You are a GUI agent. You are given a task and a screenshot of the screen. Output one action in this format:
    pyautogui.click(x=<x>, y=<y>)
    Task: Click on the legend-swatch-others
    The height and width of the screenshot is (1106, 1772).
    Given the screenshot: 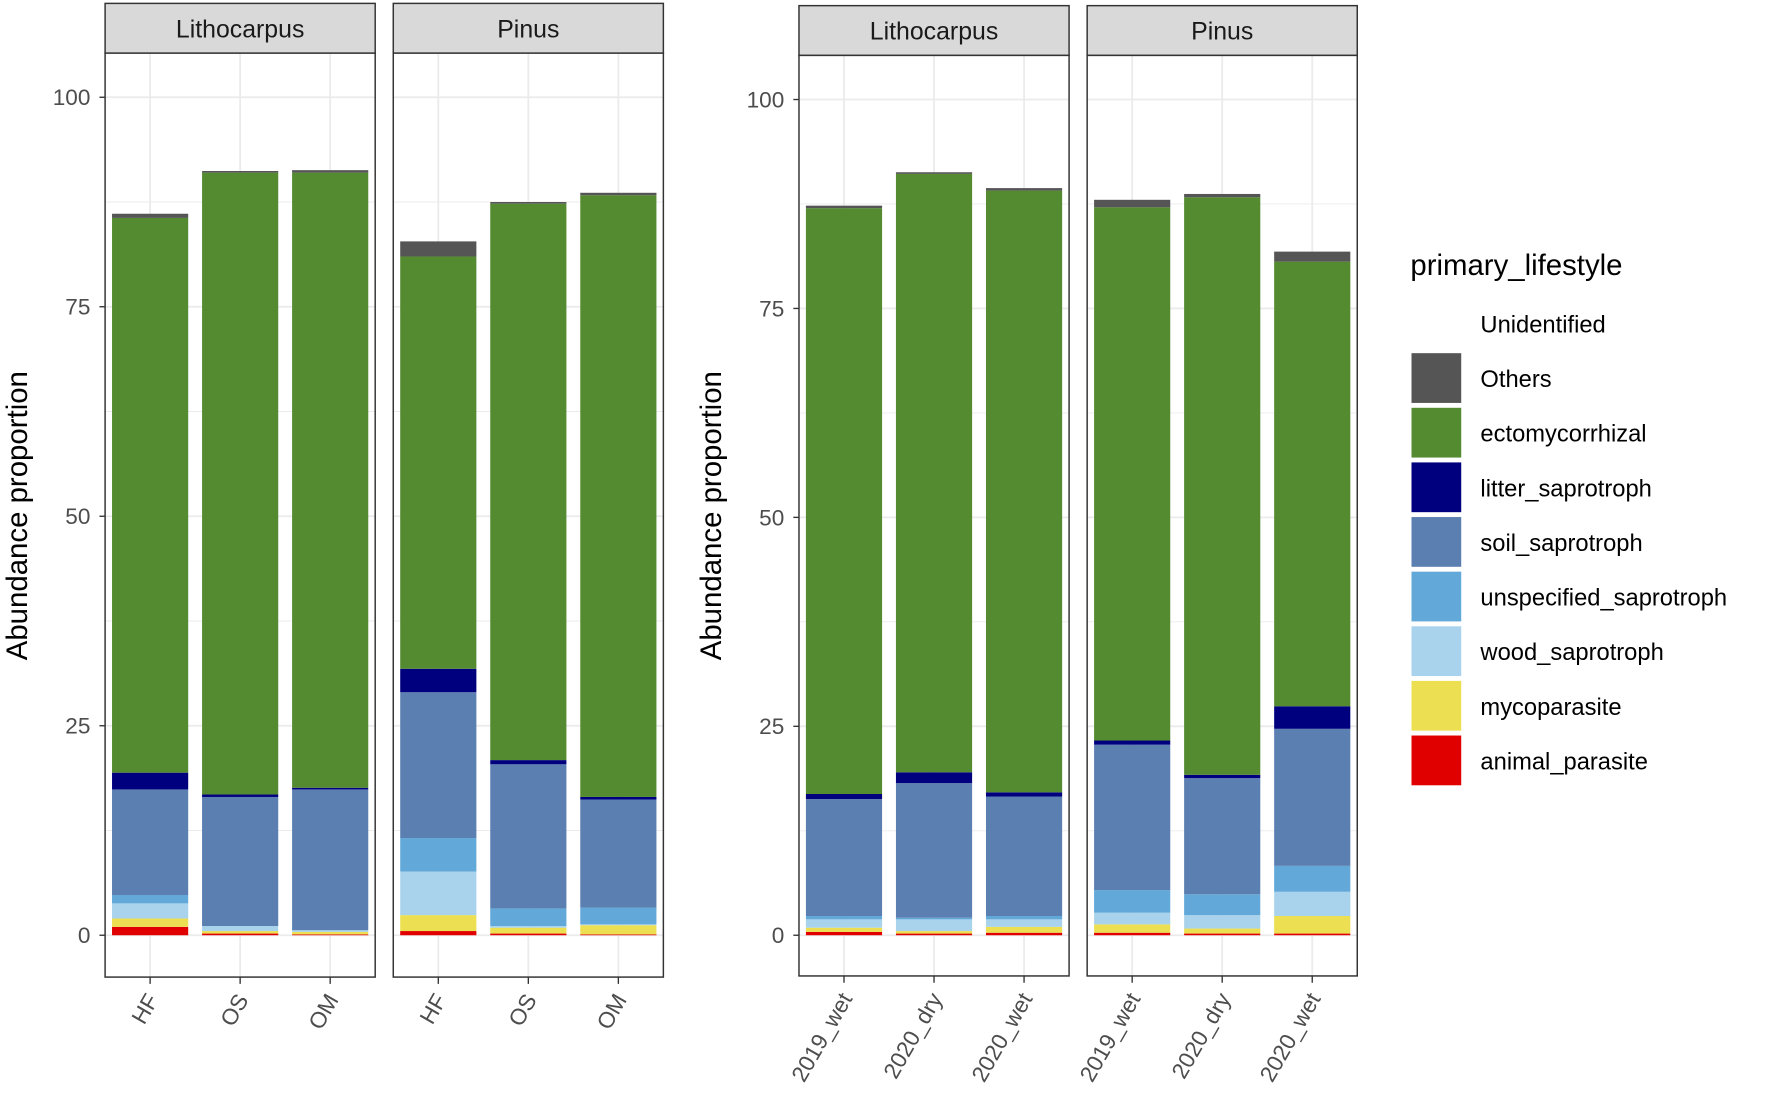 What is the action you would take?
    pyautogui.click(x=1436, y=378)
    